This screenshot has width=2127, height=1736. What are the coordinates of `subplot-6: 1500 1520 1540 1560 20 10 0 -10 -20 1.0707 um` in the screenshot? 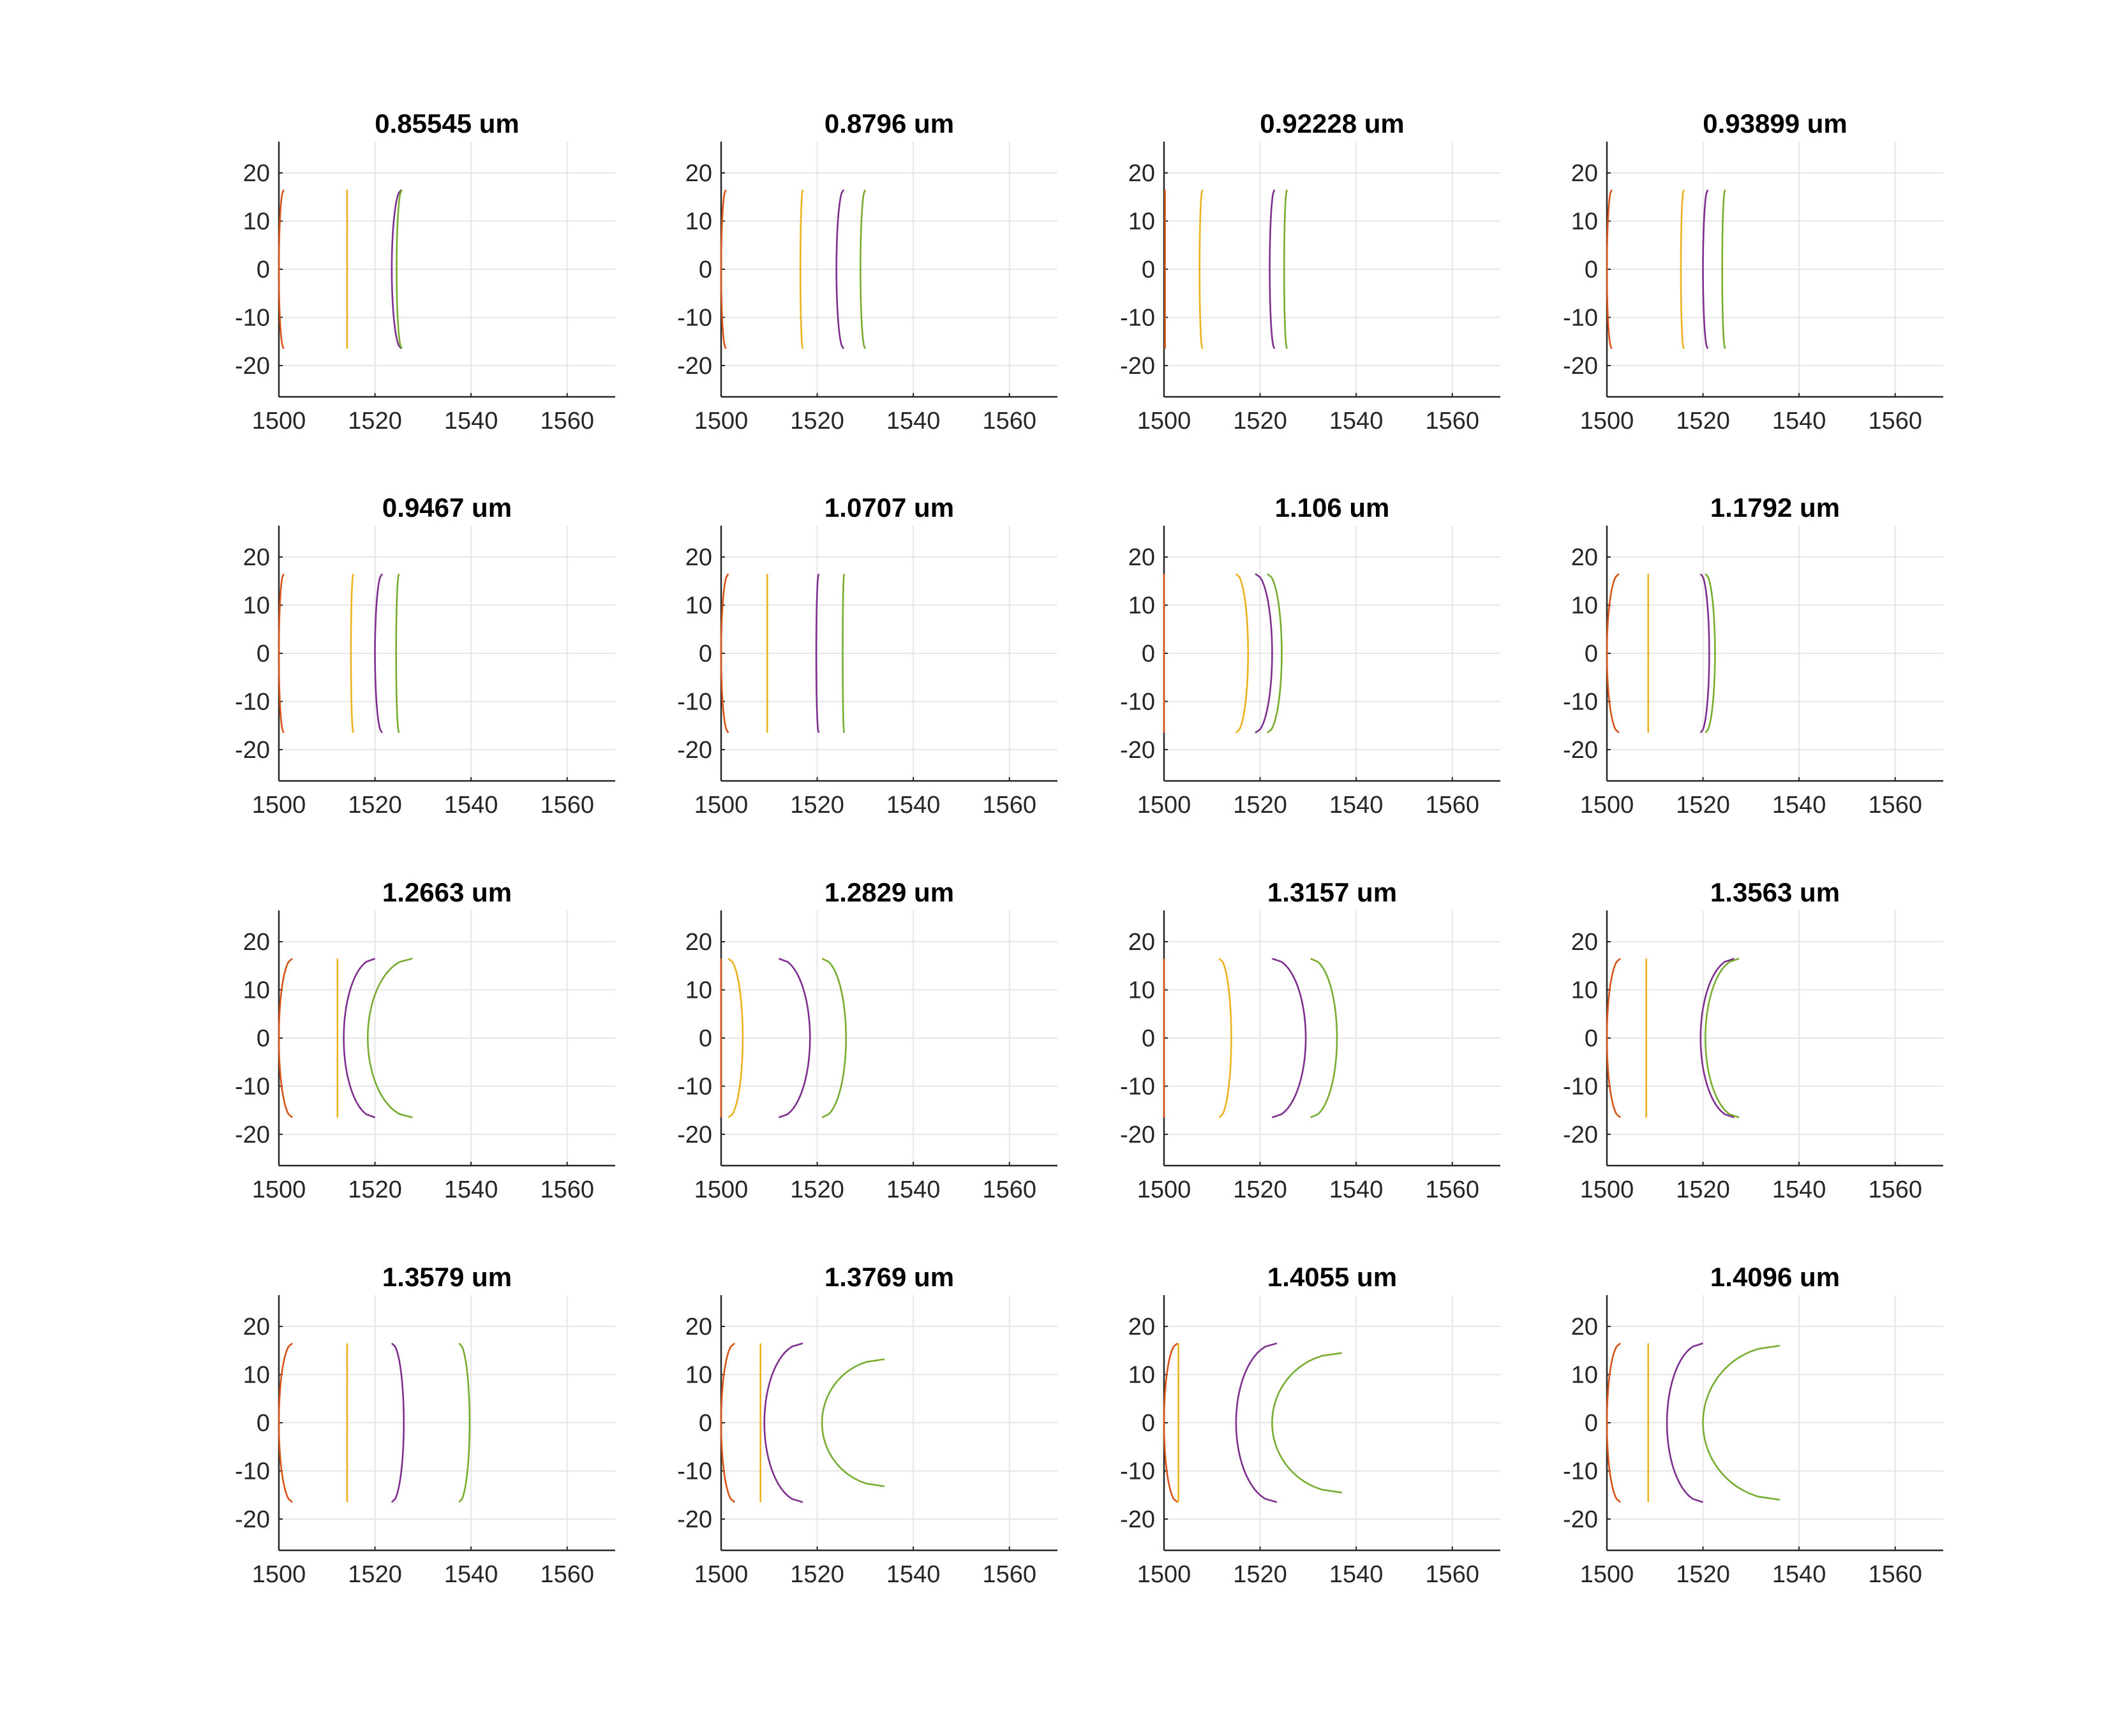 It's located at (867, 656).